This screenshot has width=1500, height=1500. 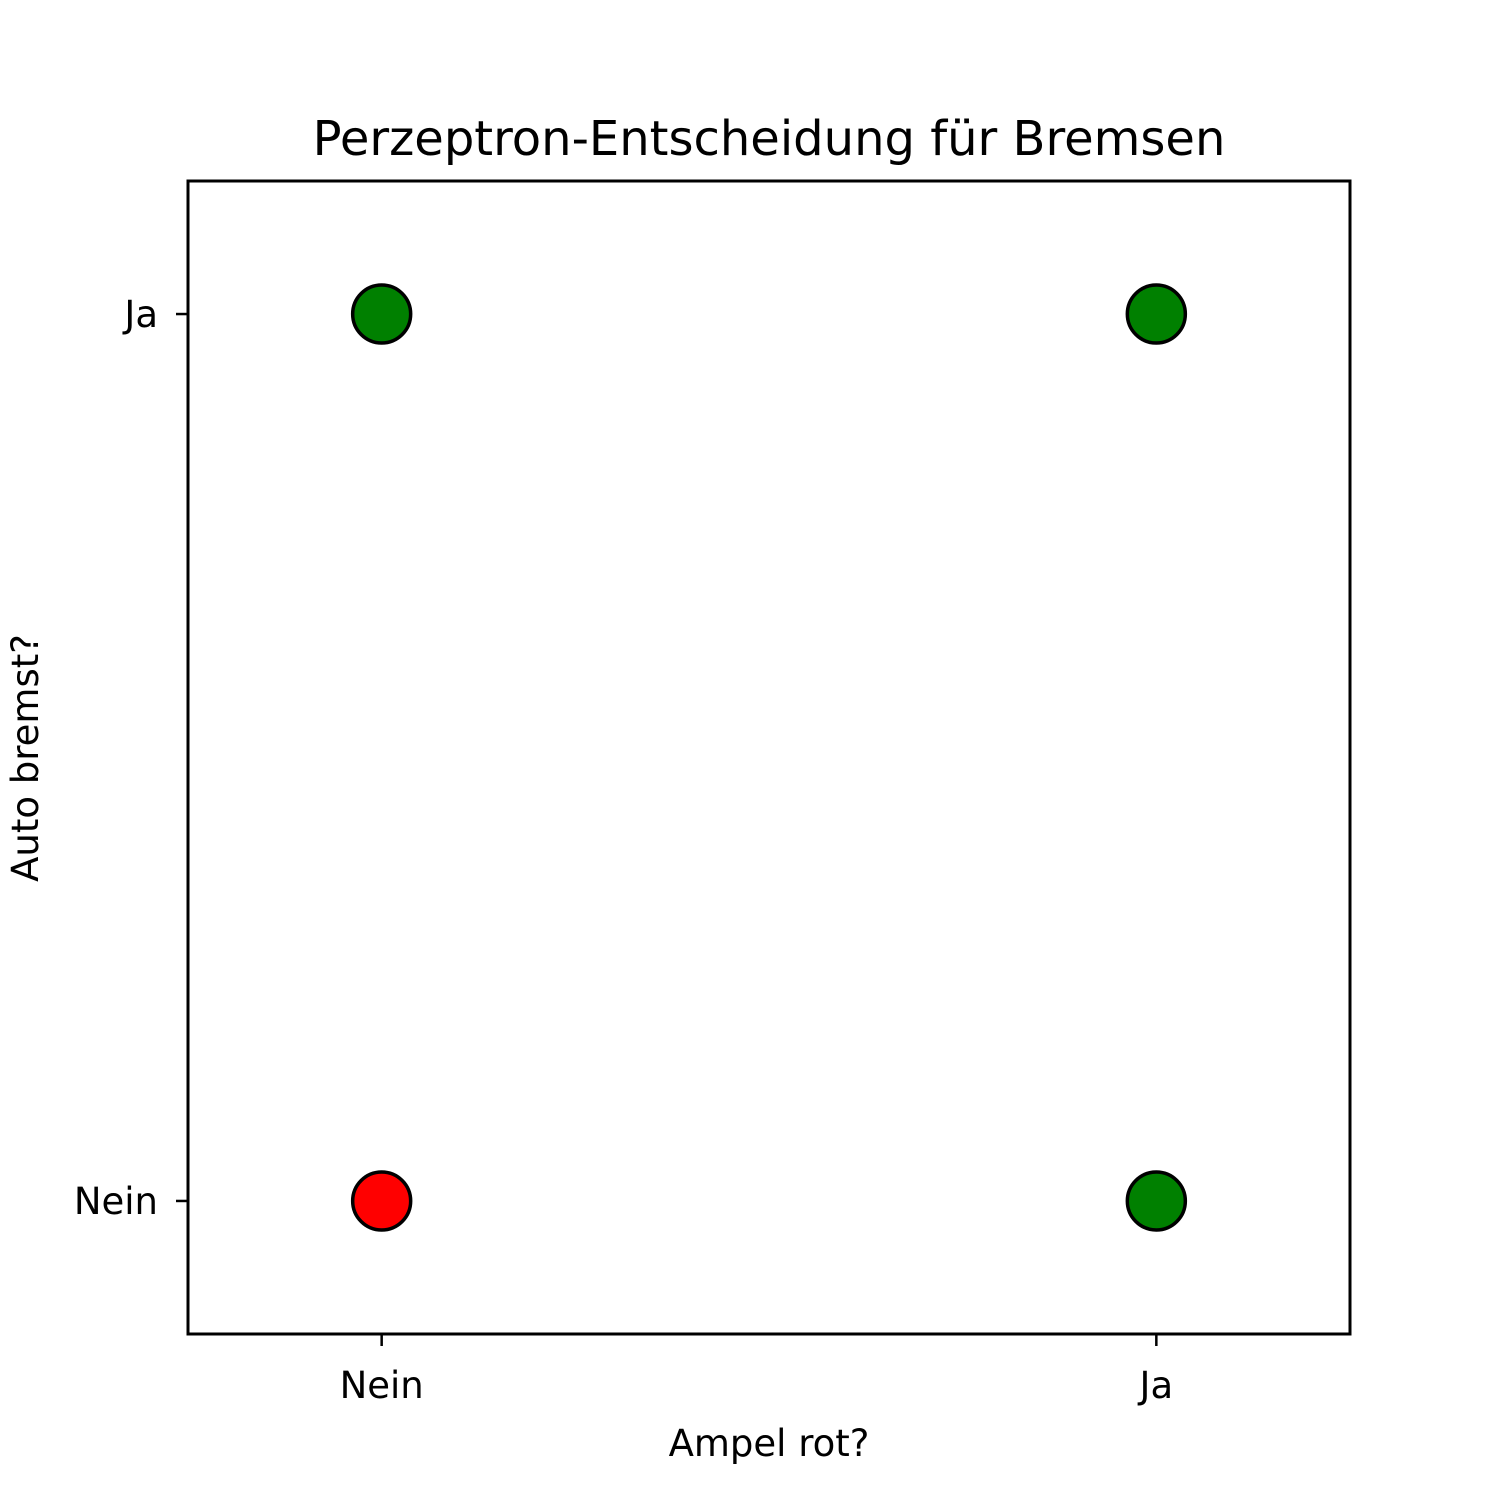 I want to click on x-tick-label: Ja, so click(x=1156, y=1385).